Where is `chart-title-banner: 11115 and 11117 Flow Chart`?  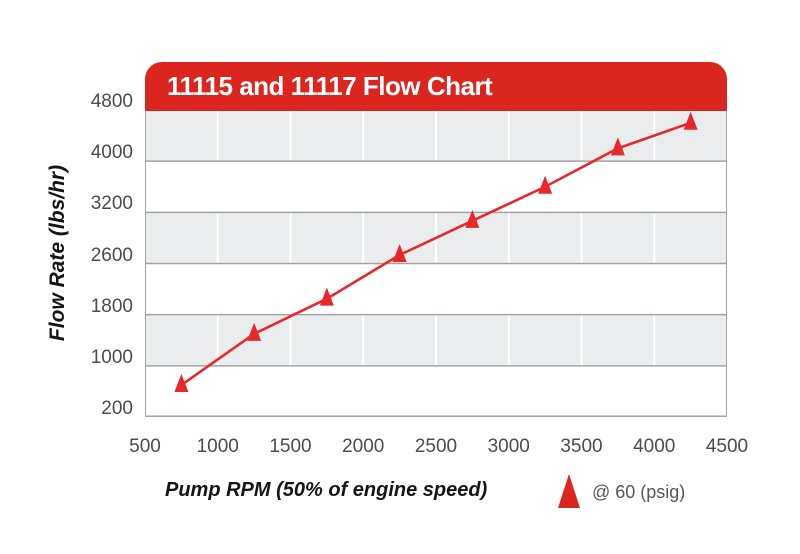 chart-title-banner: 11115 and 11117 Flow Chart is located at coordinates (436, 86).